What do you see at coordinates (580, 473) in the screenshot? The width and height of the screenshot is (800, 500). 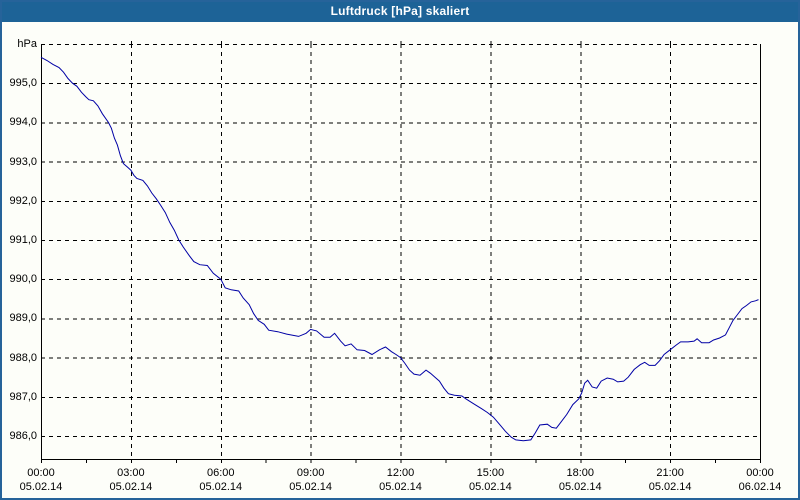 I see `x-tick-time: 18:00` at bounding box center [580, 473].